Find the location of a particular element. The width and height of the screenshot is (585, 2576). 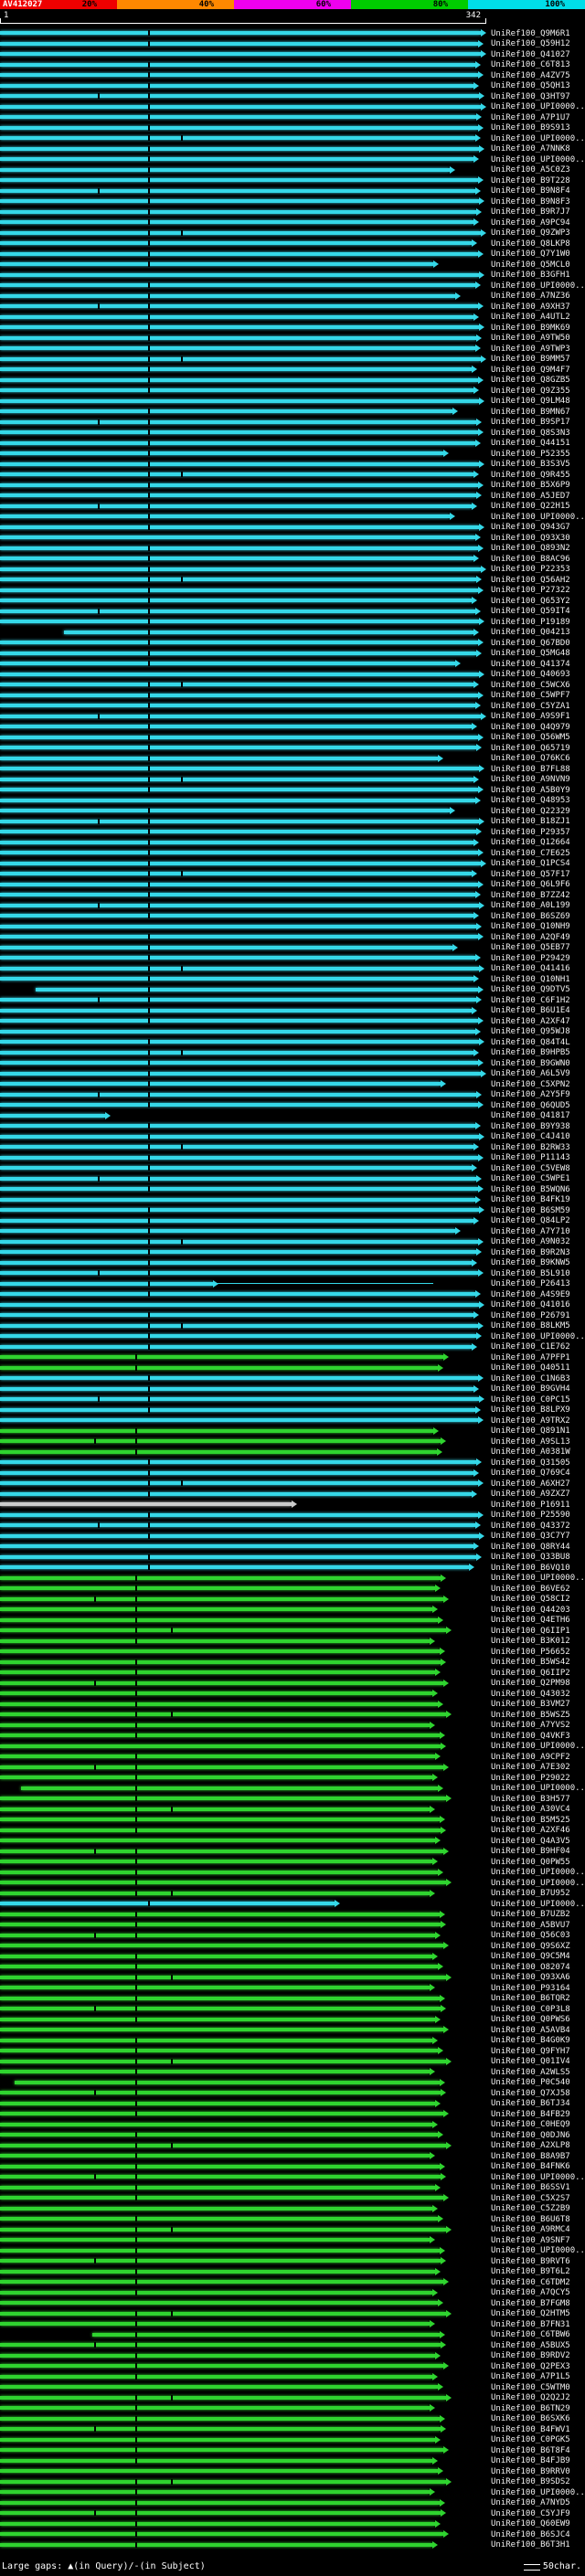

hit-label: UniRef100_A9CPF2 is located at coordinates (531, 1757).